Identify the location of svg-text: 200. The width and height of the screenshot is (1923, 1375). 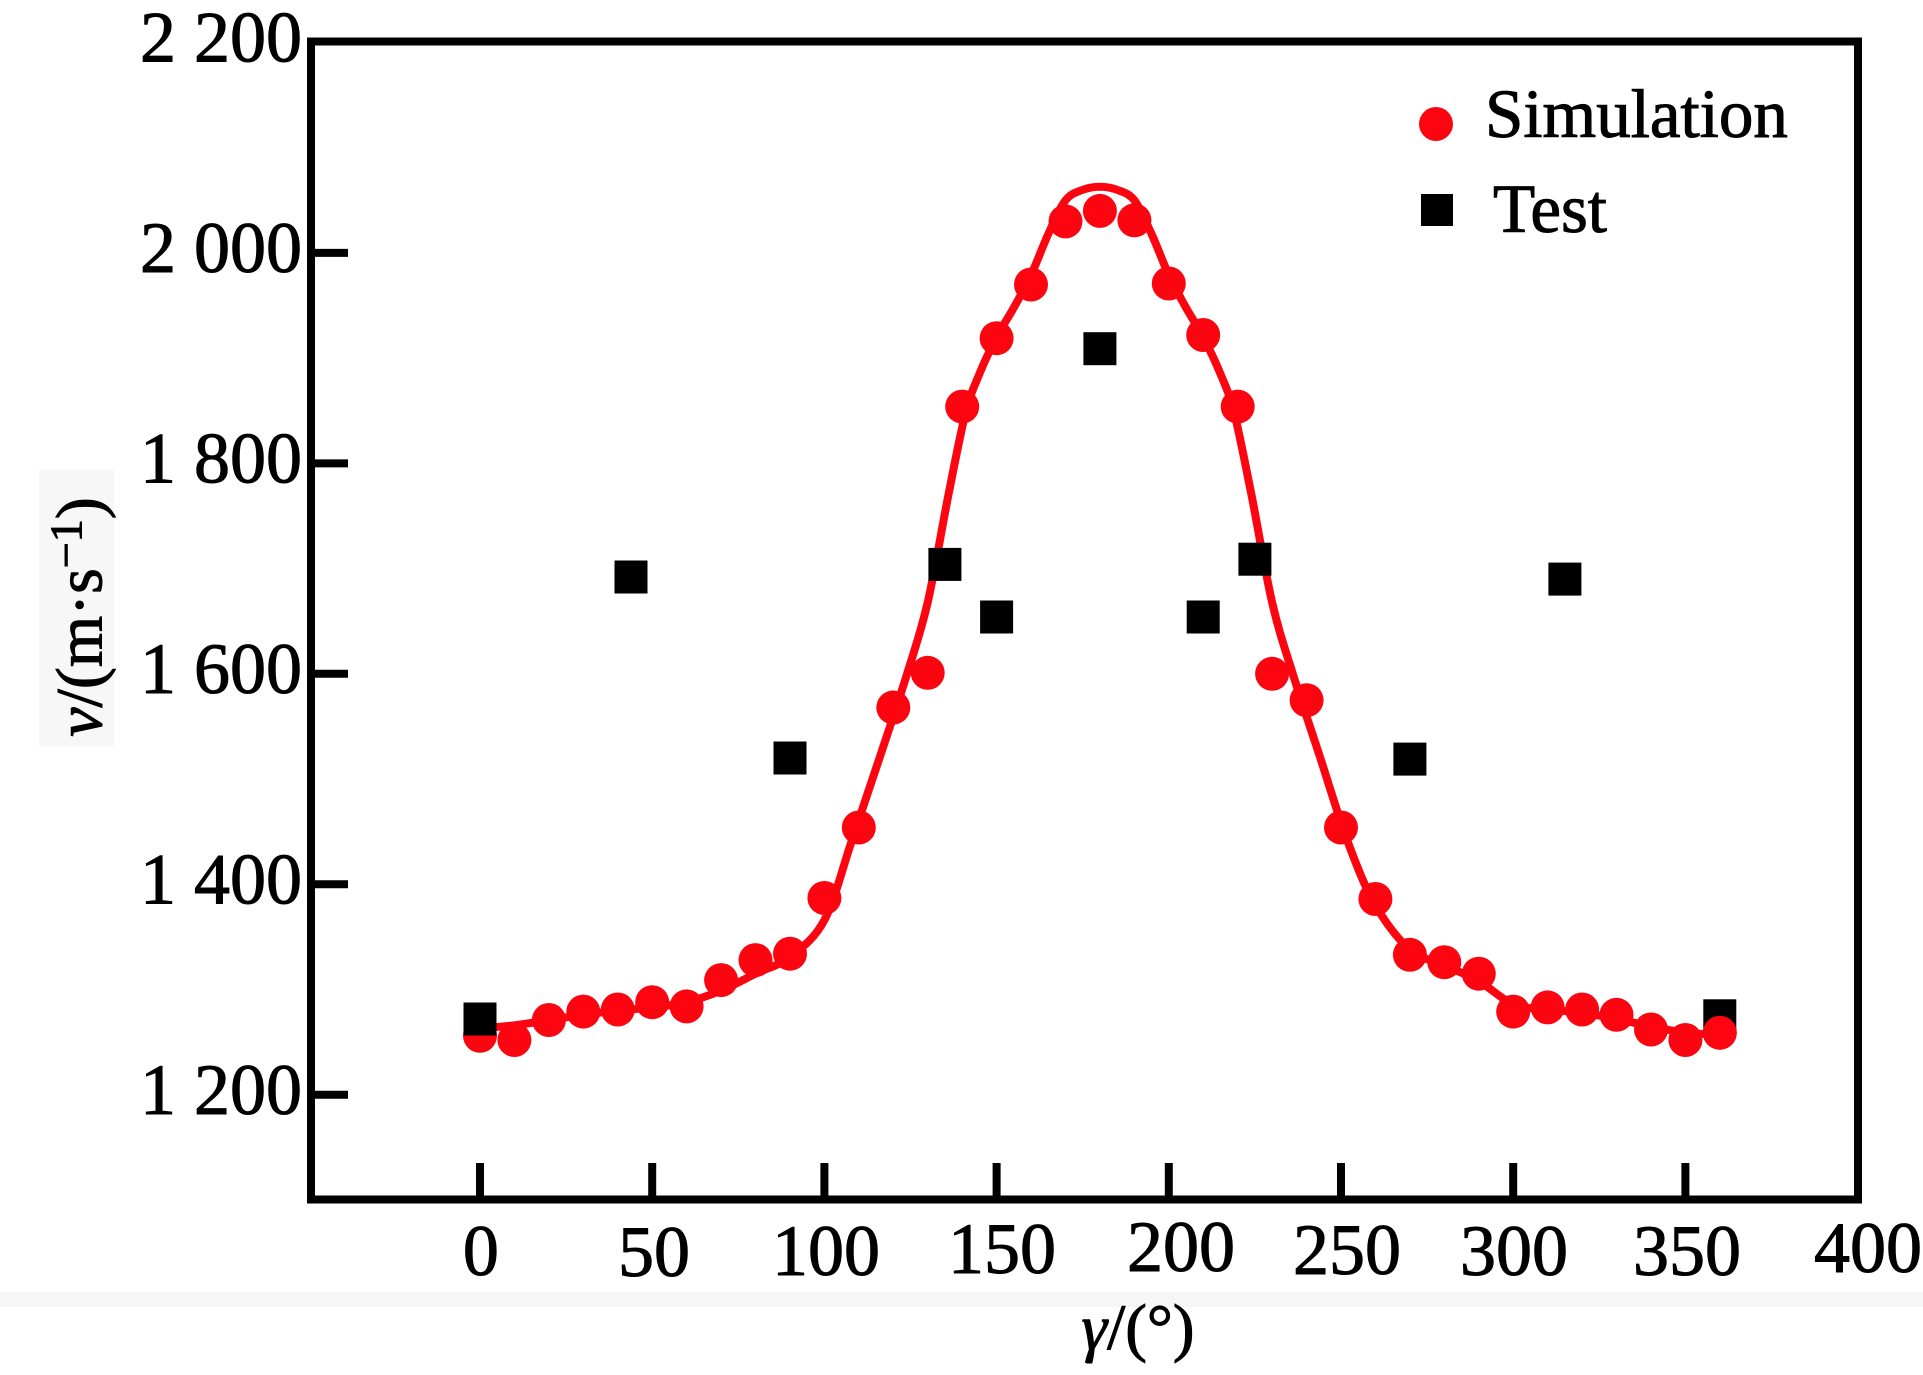
(1181, 1247).